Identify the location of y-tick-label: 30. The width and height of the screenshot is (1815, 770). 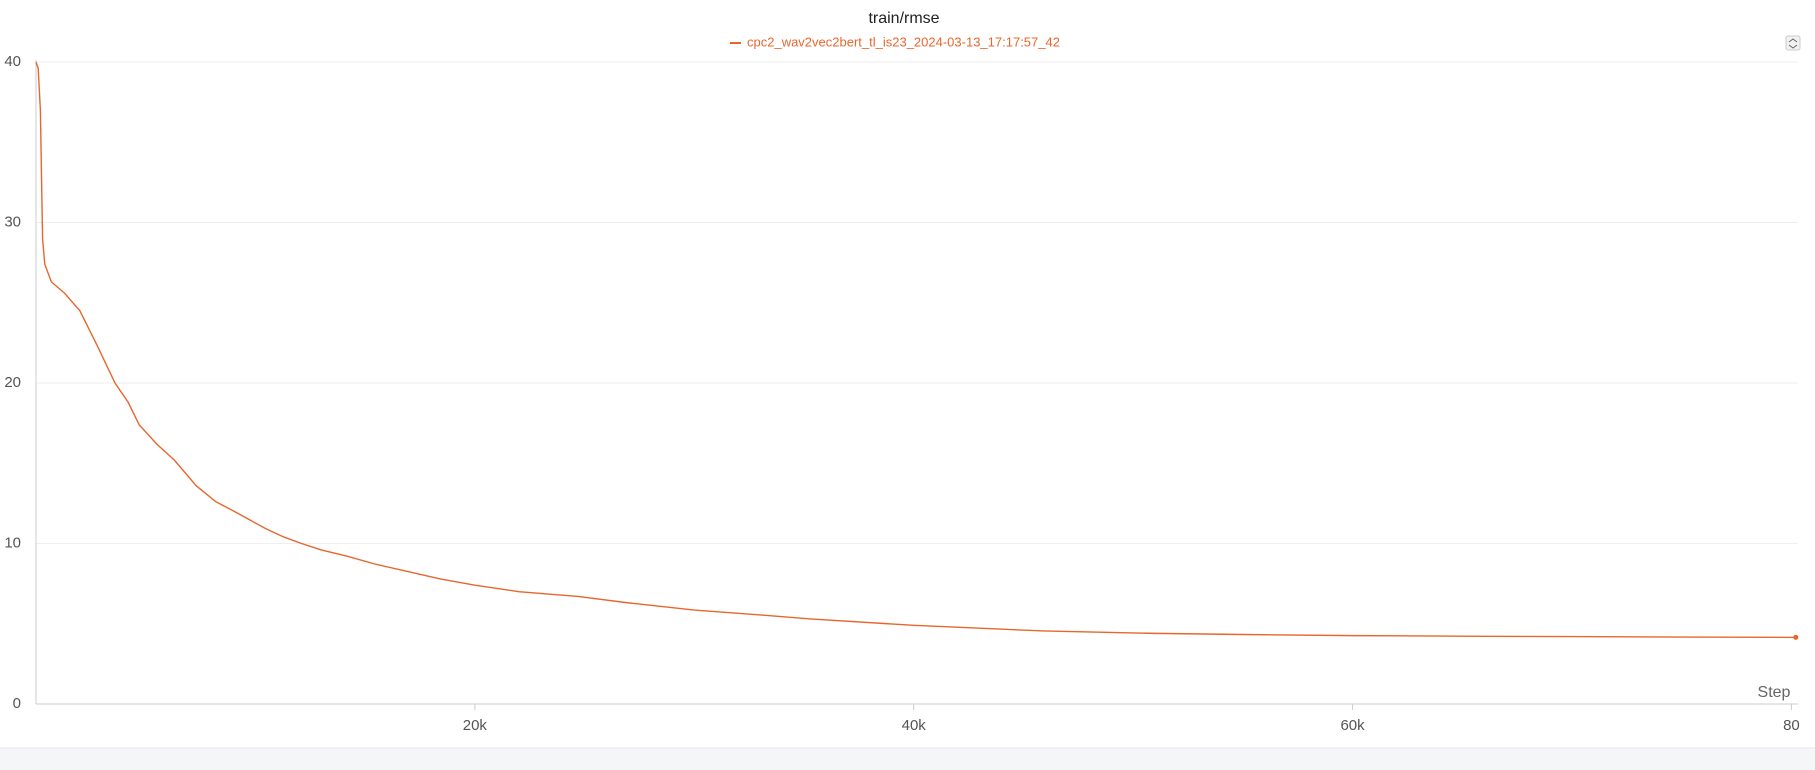
(12, 221).